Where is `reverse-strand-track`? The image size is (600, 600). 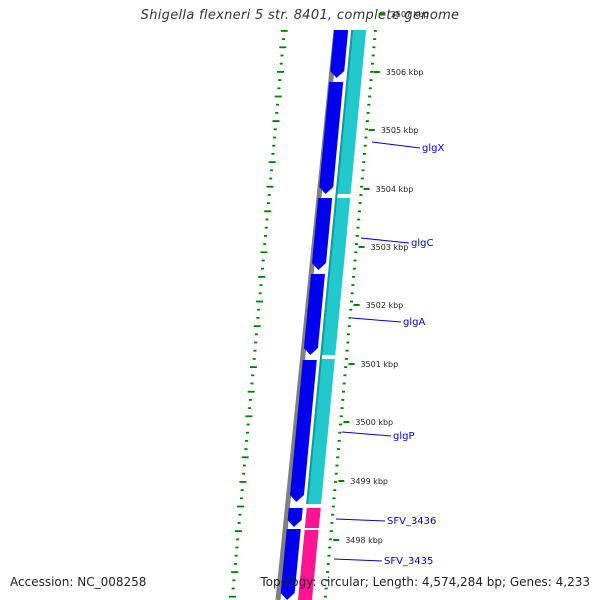 reverse-strand-track is located at coordinates (332, 314).